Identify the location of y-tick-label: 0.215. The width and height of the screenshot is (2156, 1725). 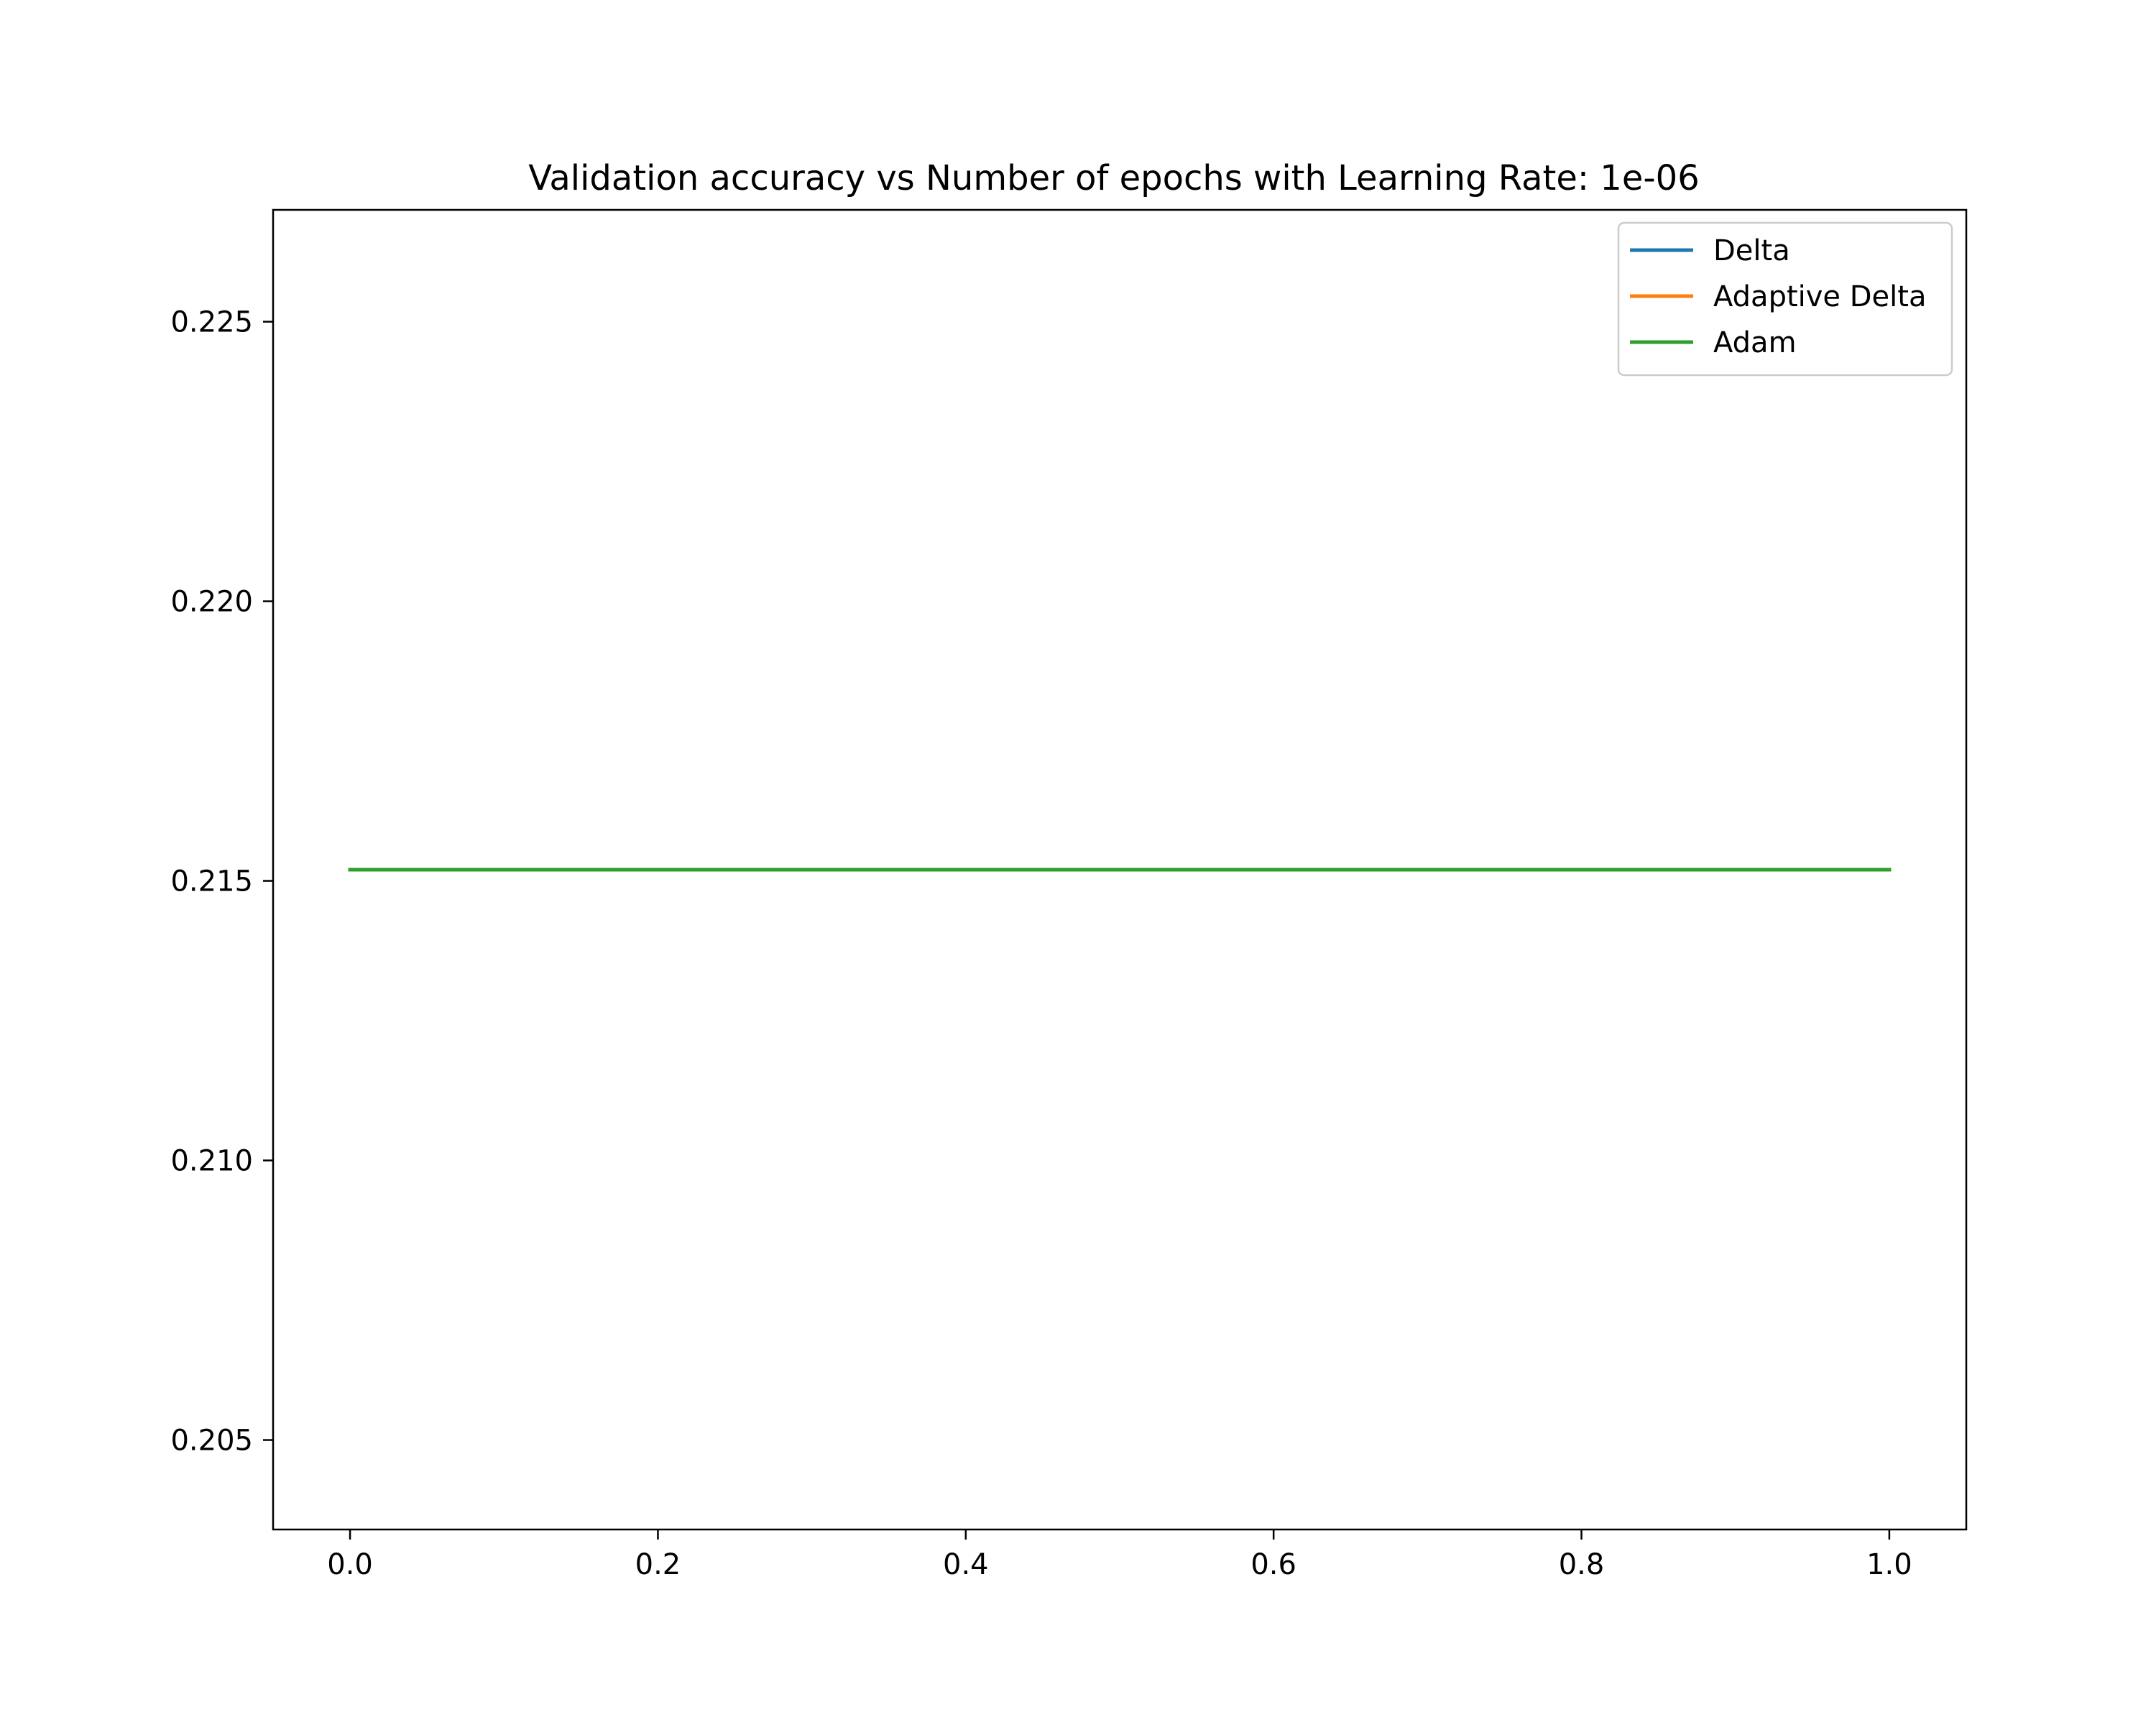
(211, 881).